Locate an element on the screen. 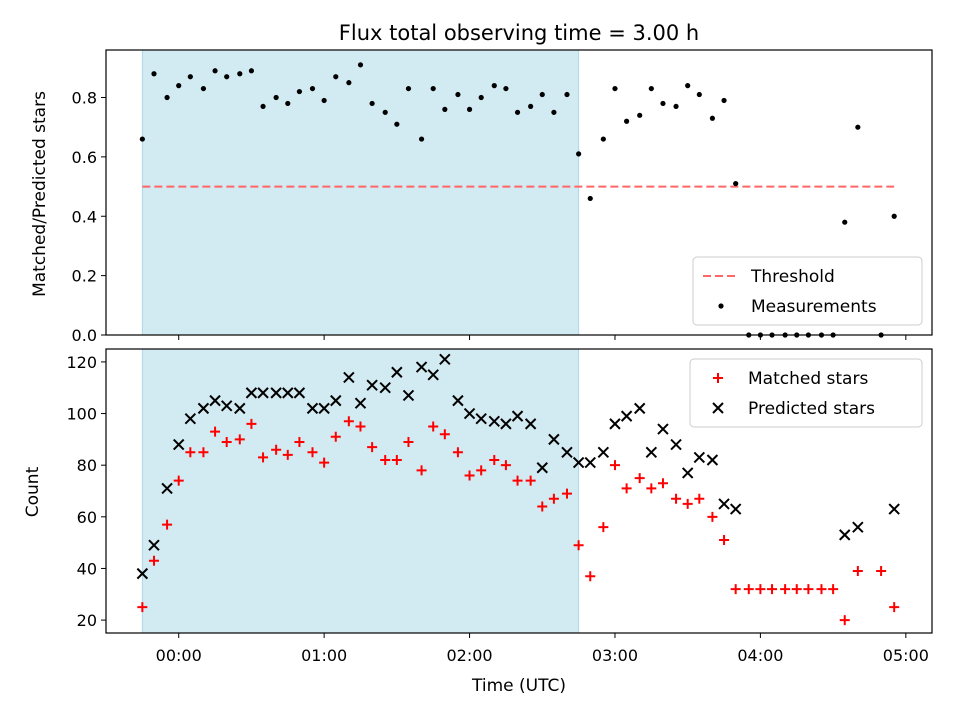 The height and width of the screenshot is (720, 960). legend-measurement-swatch is located at coordinates (721, 306).